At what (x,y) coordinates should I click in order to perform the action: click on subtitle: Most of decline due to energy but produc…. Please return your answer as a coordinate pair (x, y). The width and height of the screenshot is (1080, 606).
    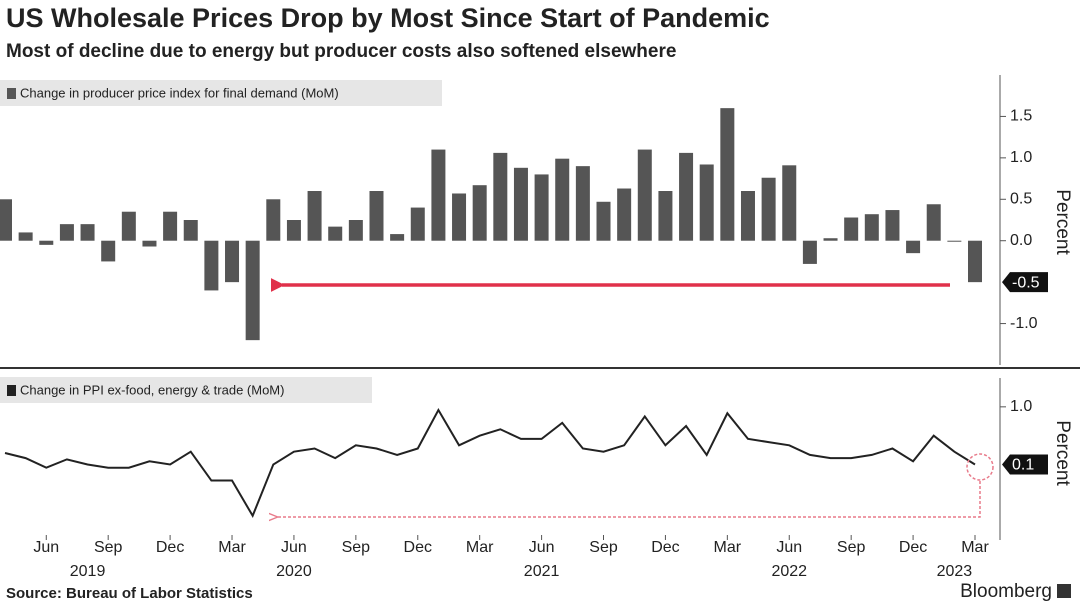
    Looking at the image, I should click on (341, 51).